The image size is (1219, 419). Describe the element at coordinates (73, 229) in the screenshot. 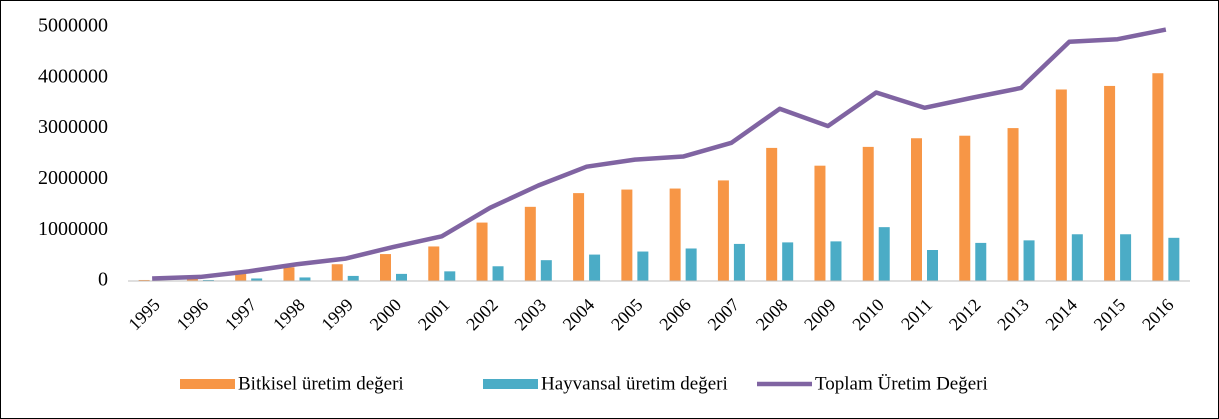

I see `y-tick-label: 1000000` at that location.